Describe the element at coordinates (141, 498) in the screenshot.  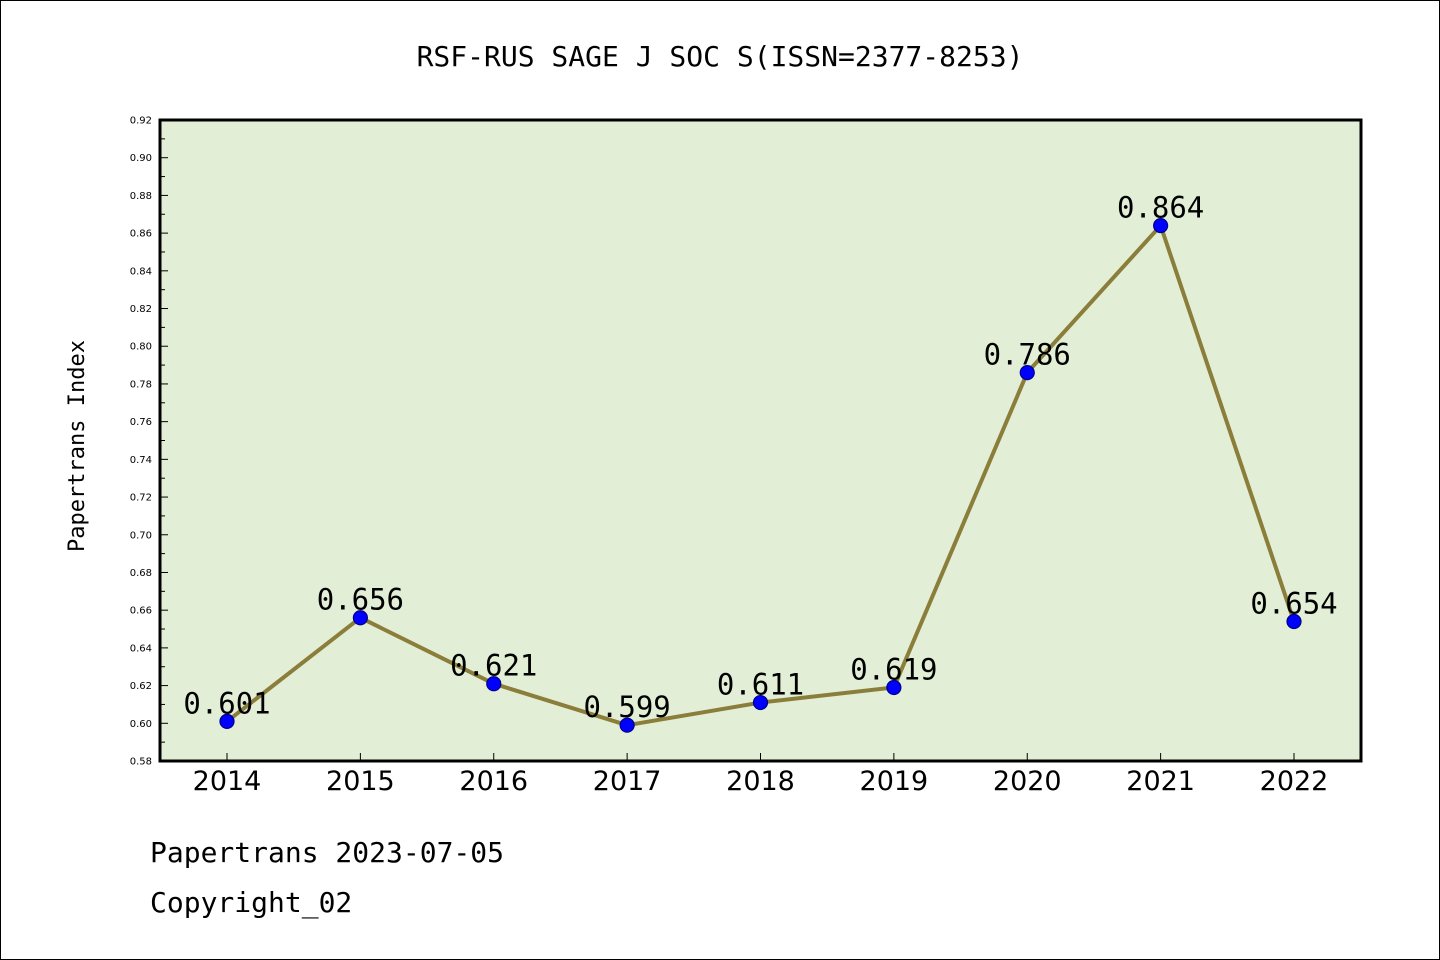
I see `y-tick-label: 0.72` at that location.